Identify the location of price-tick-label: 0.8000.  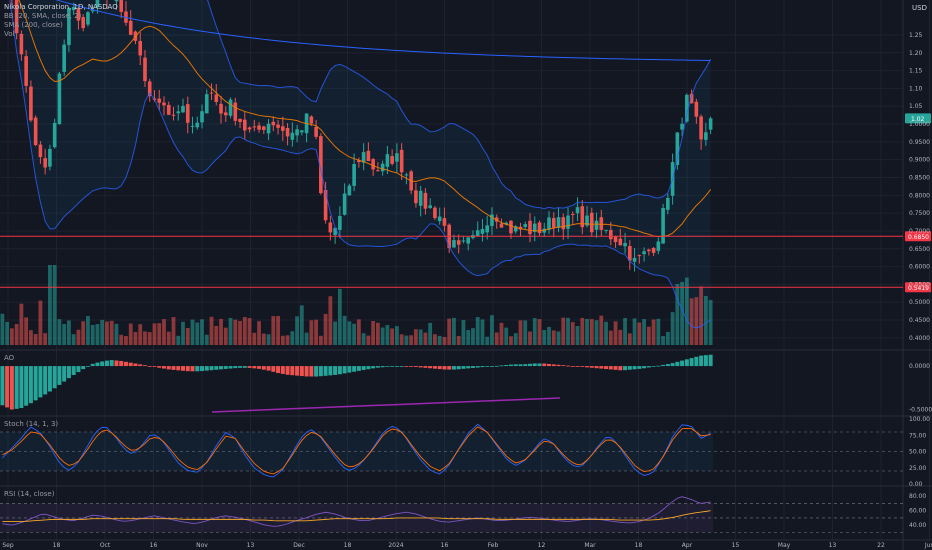
(919, 195).